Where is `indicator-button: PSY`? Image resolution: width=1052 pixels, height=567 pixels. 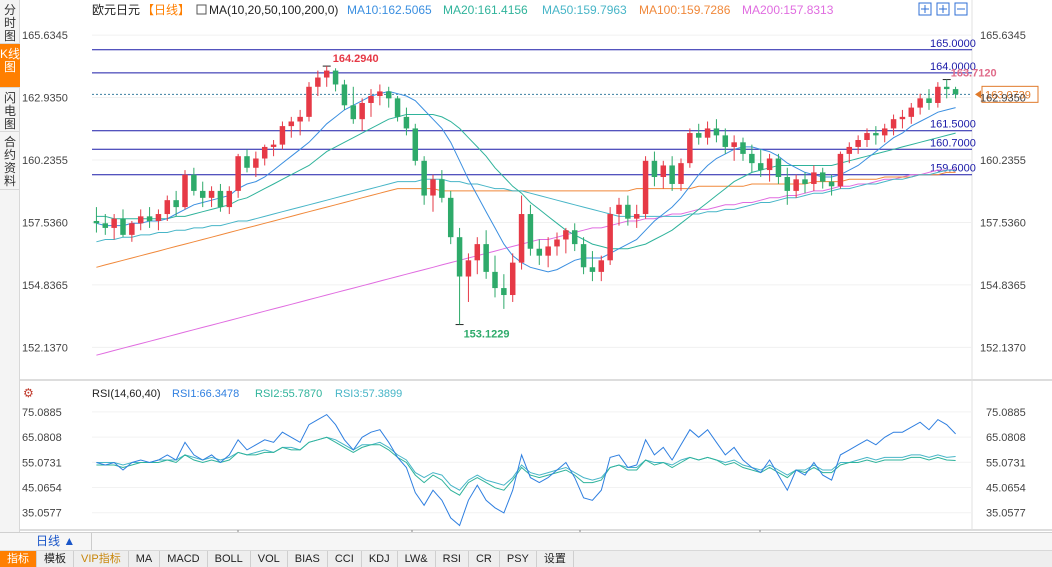 indicator-button: PSY is located at coordinates (518, 559).